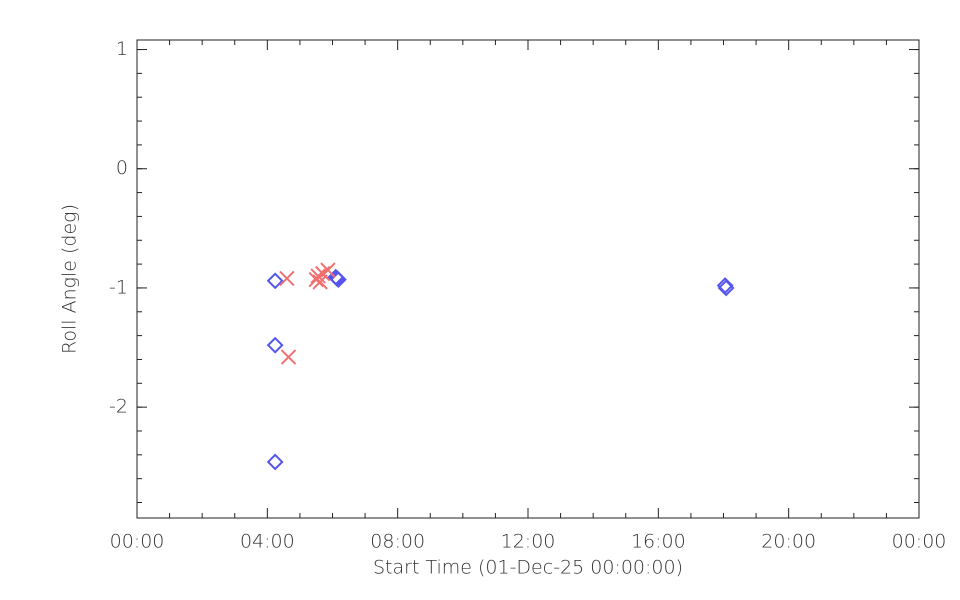 The width and height of the screenshot is (960, 600). I want to click on x-tick-label: 16:00, so click(658, 542).